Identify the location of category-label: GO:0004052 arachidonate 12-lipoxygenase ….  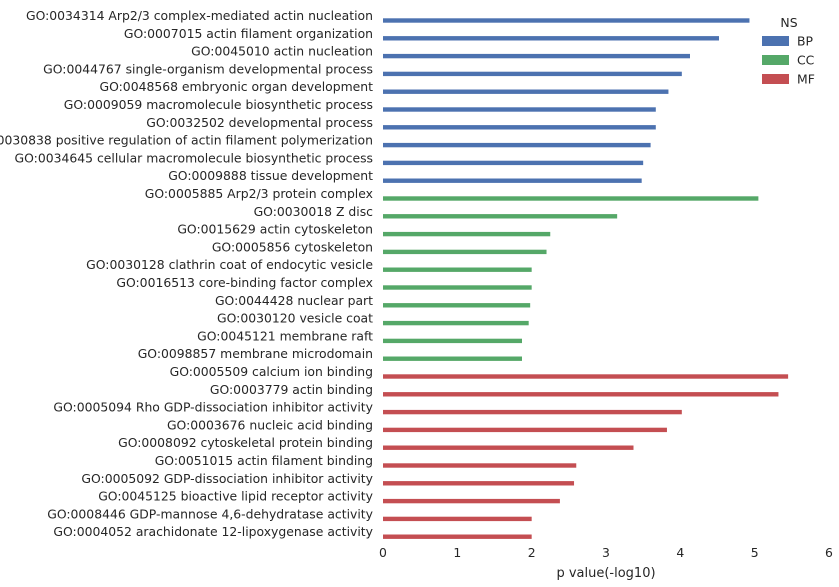
(213, 531).